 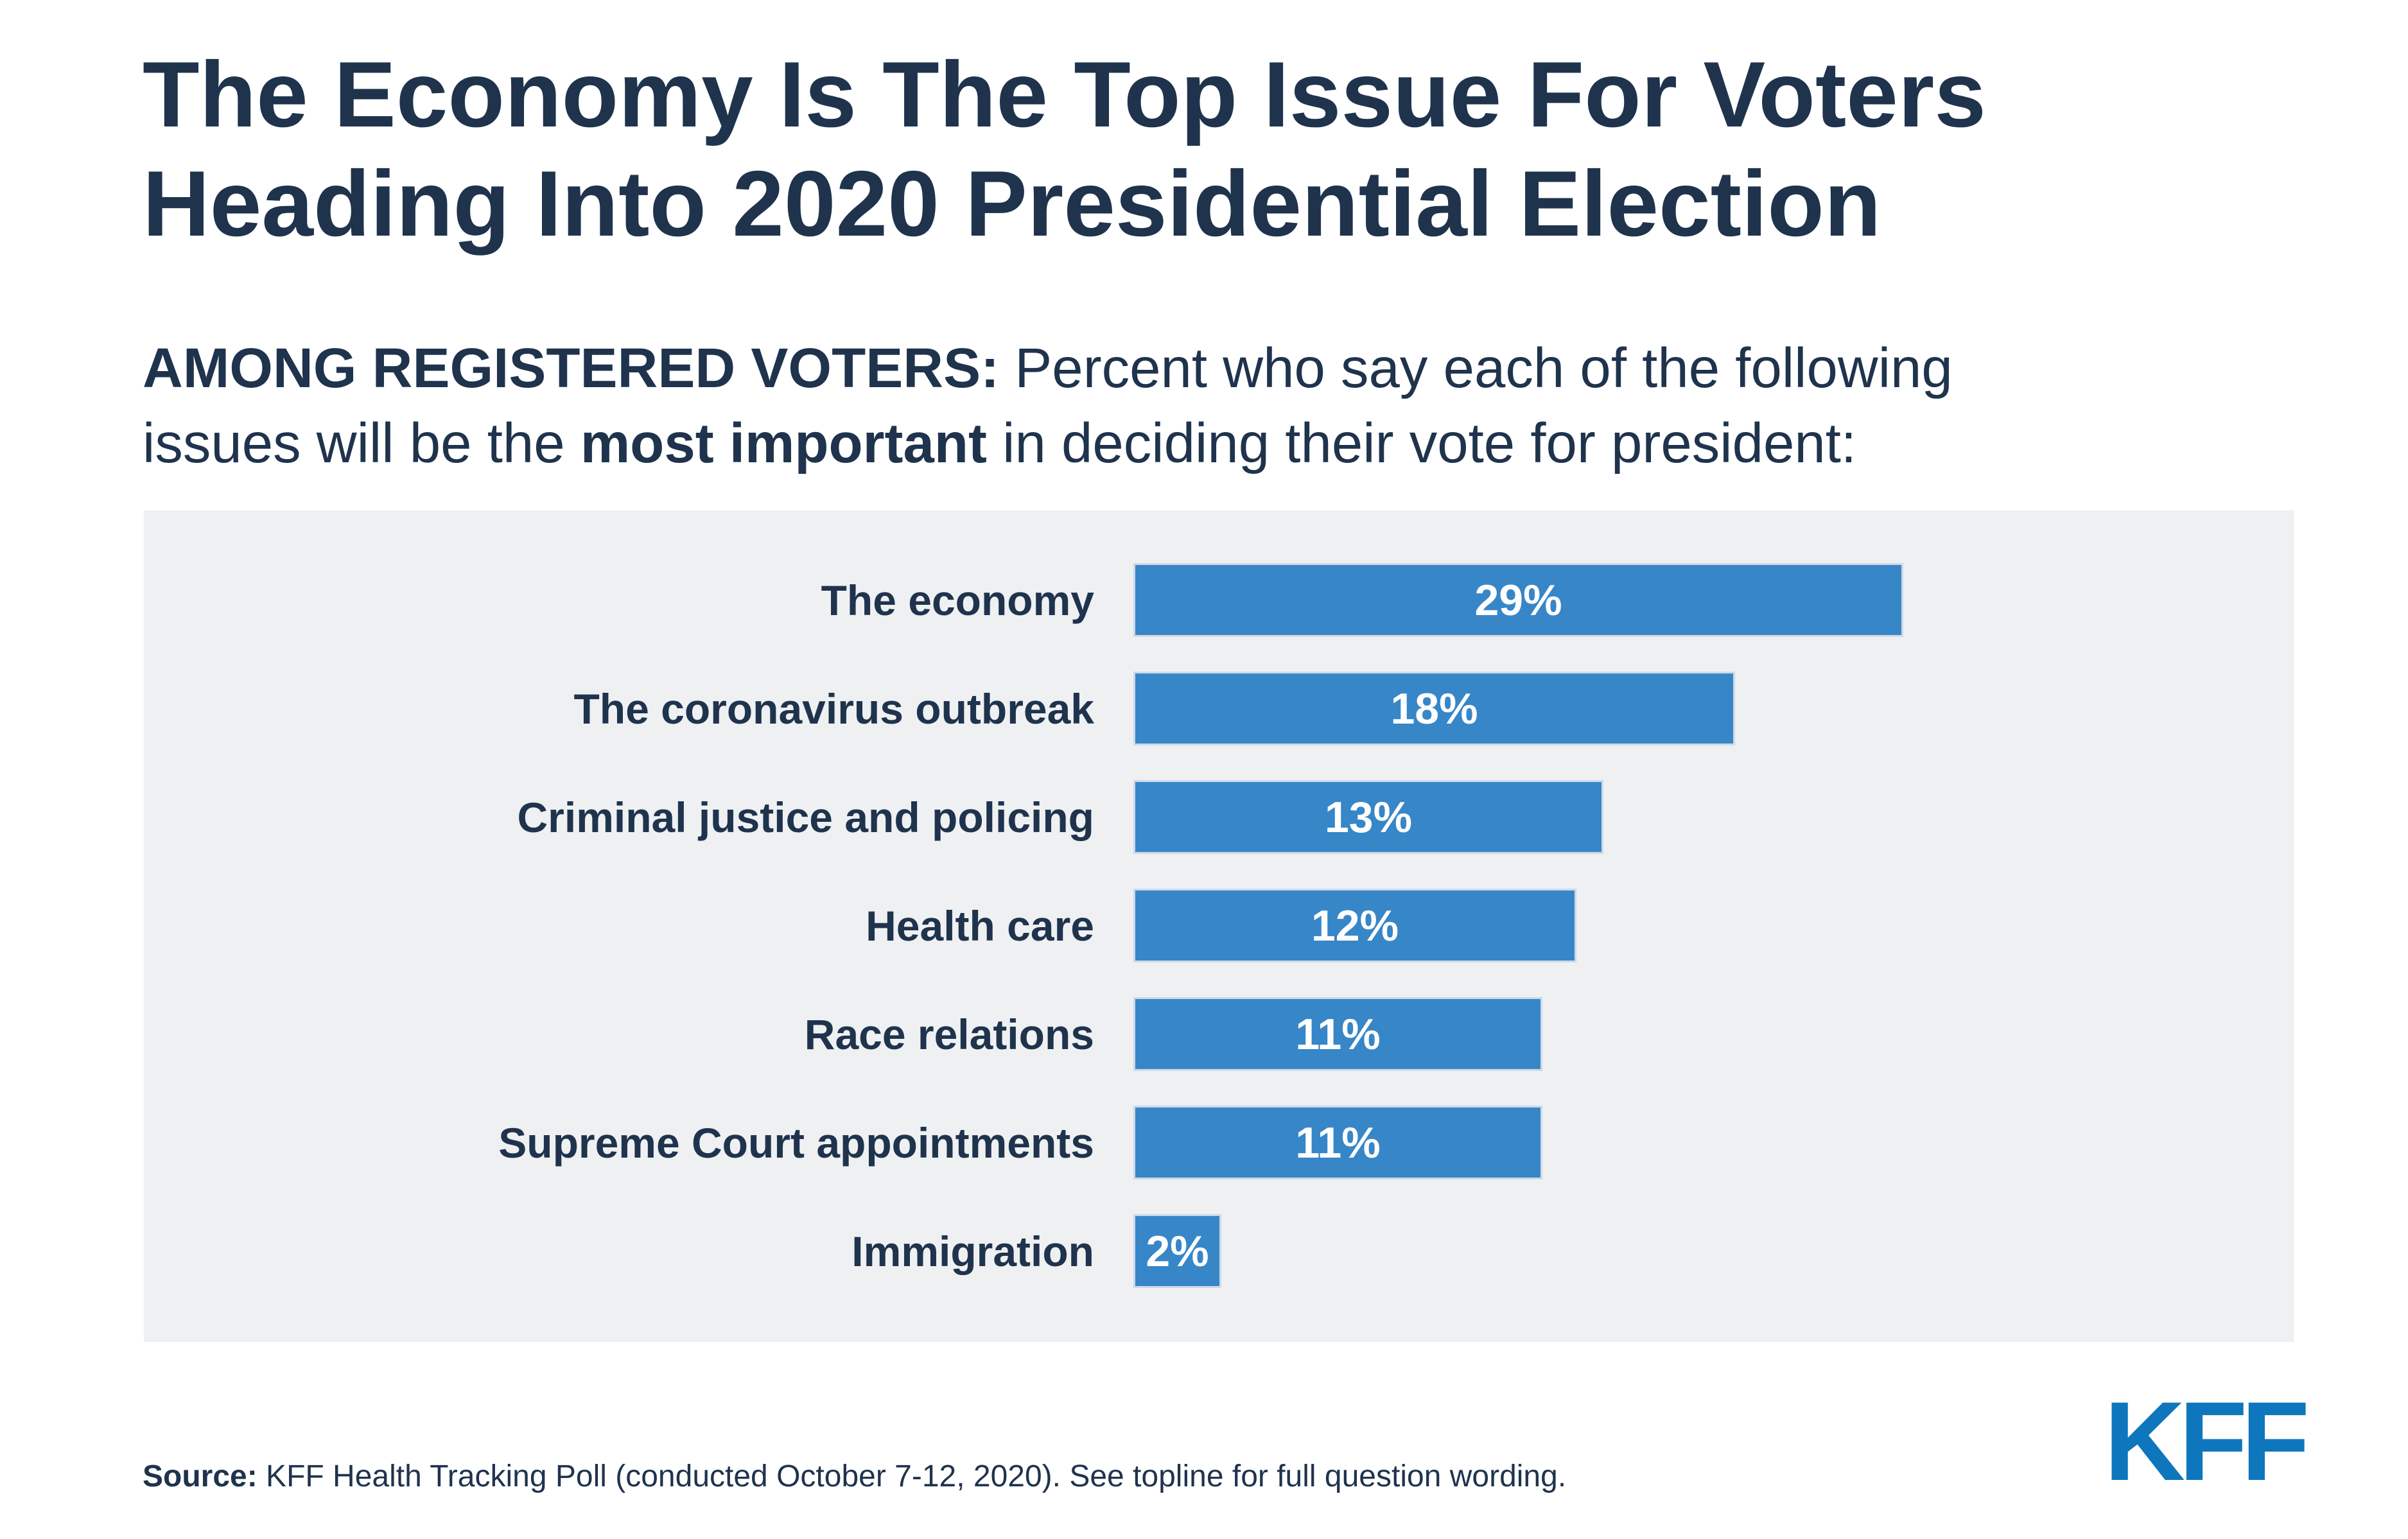 I want to click on bar: 2%, so click(x=1177, y=1251).